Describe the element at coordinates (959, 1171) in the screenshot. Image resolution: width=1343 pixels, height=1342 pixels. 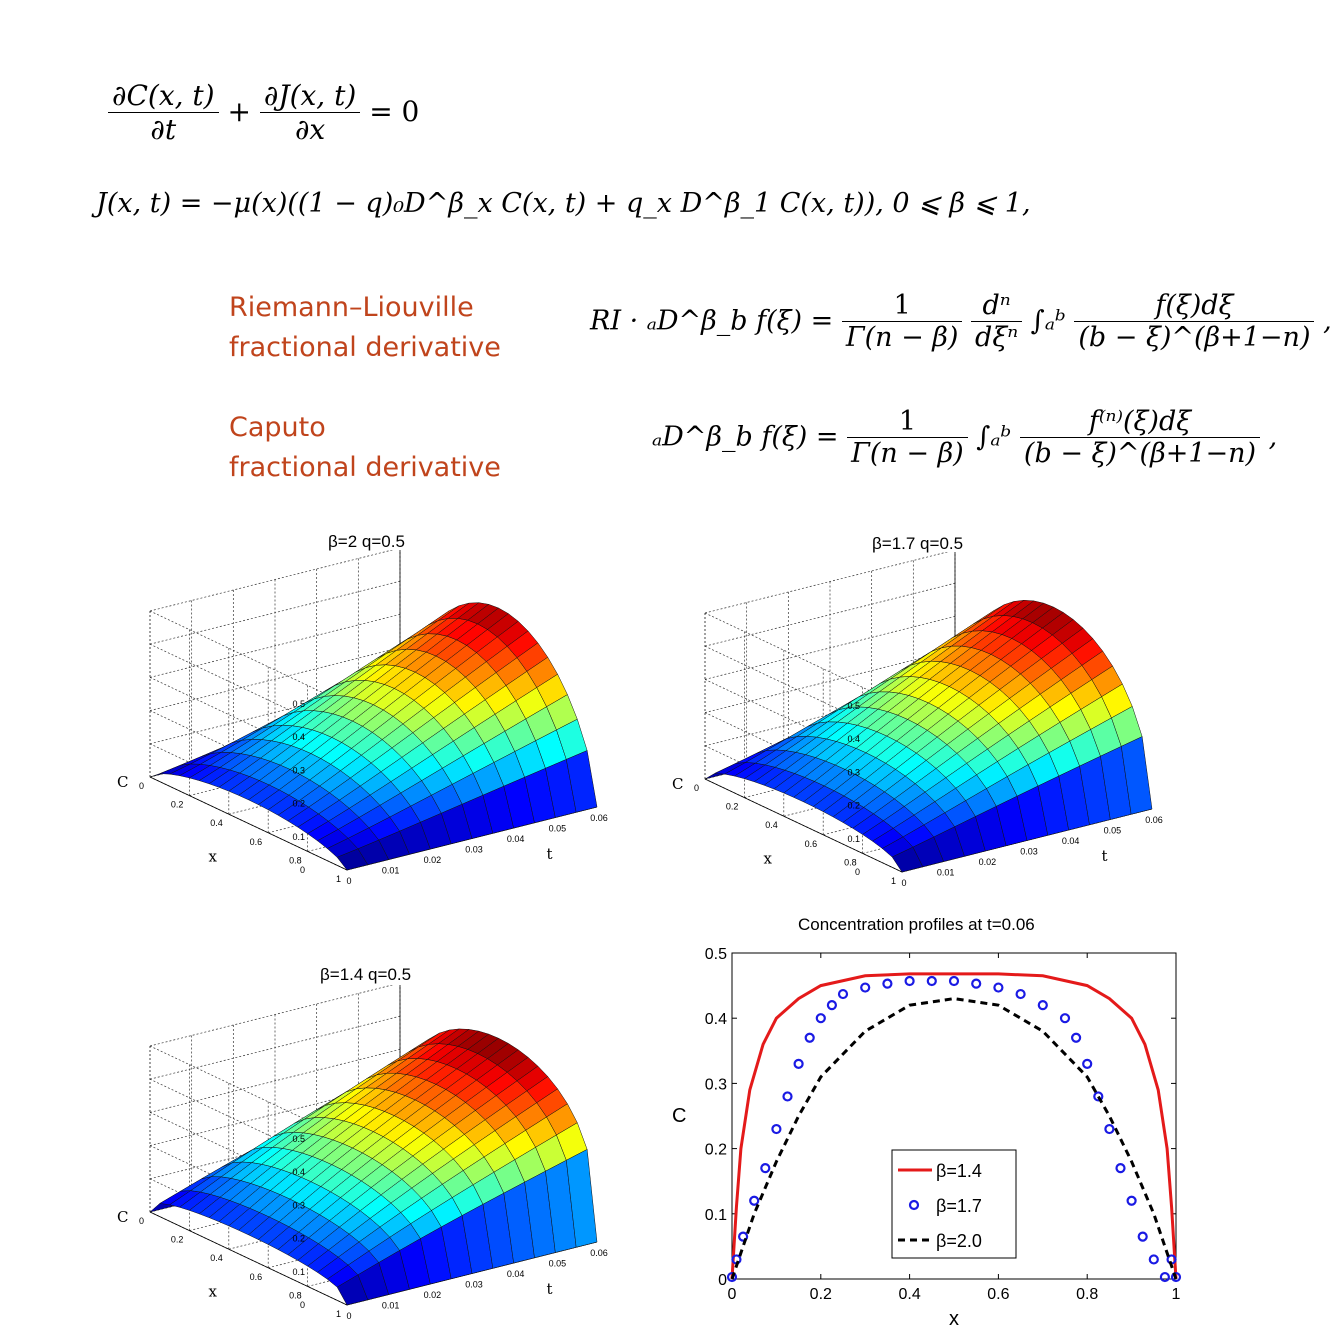
I see `legend-label: β=1.4` at that location.